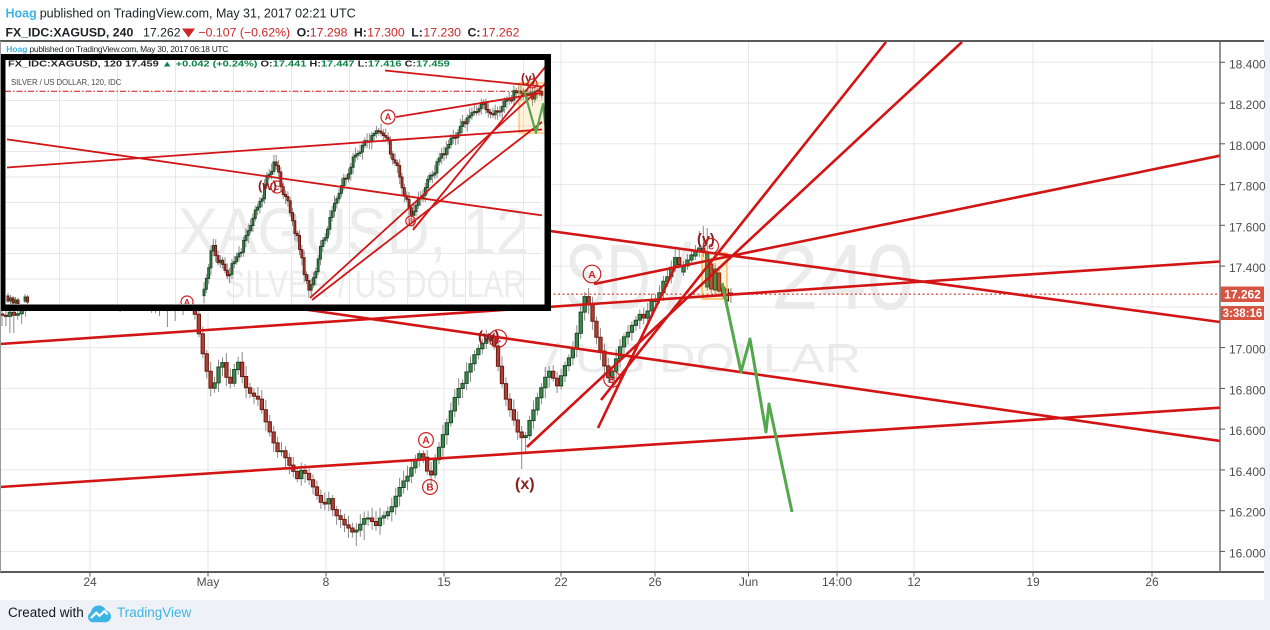  Describe the element at coordinates (528, 78) in the screenshot. I see `svg-text: (y)` at that location.